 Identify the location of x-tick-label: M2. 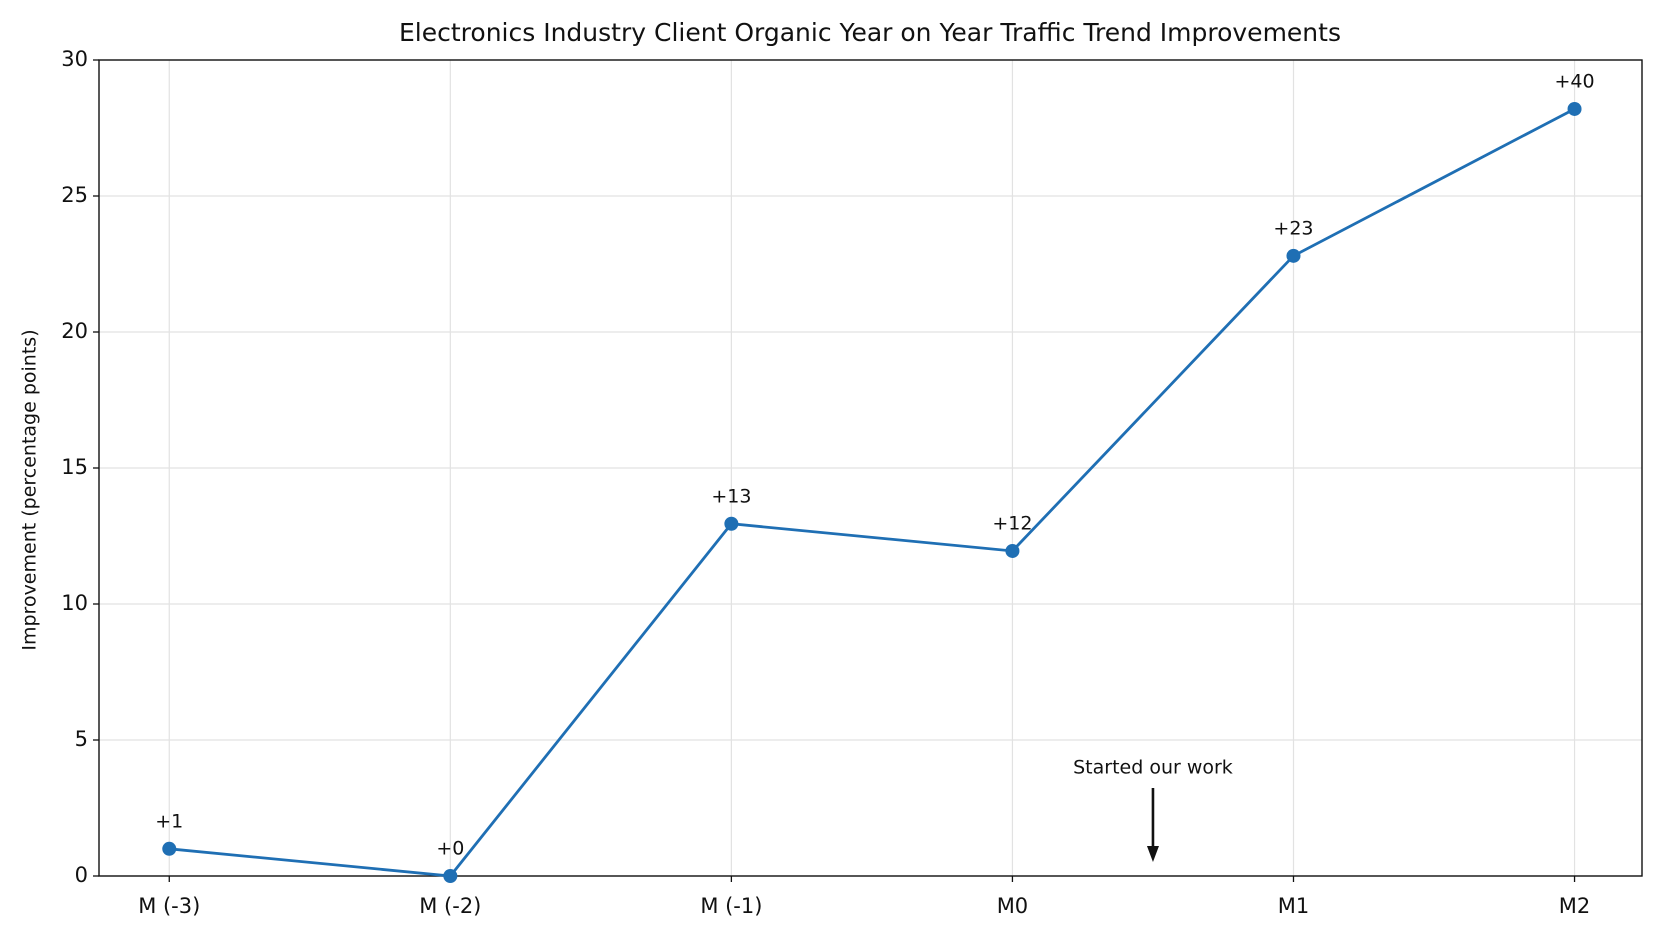
(1574, 906).